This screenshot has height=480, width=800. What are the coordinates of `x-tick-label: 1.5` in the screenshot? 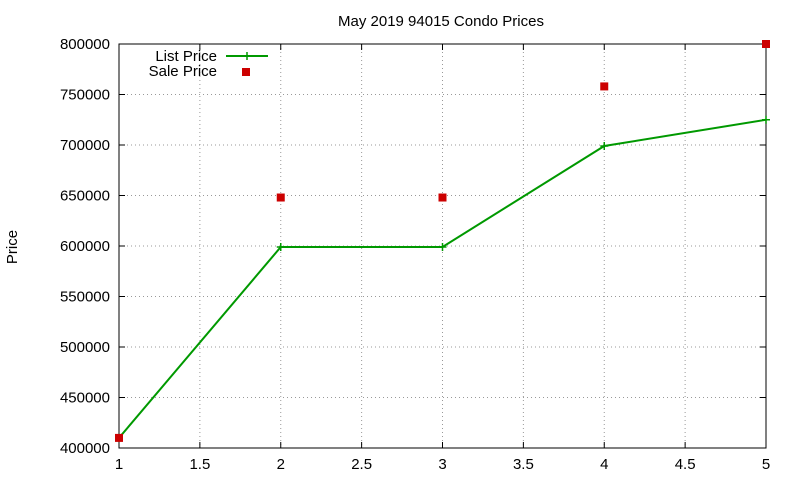 It's located at (199, 464).